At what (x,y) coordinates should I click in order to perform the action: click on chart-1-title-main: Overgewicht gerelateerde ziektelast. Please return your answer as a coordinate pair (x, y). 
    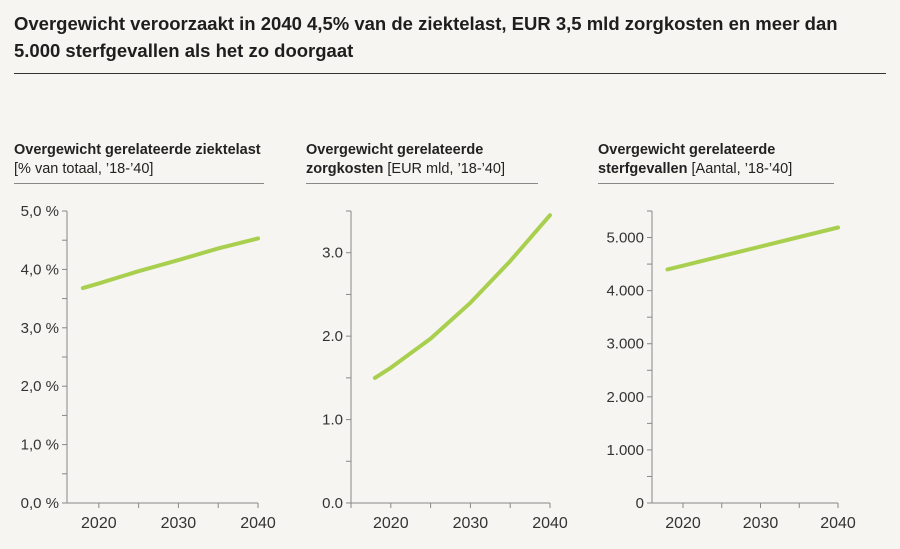
    Looking at the image, I should click on (137, 150).